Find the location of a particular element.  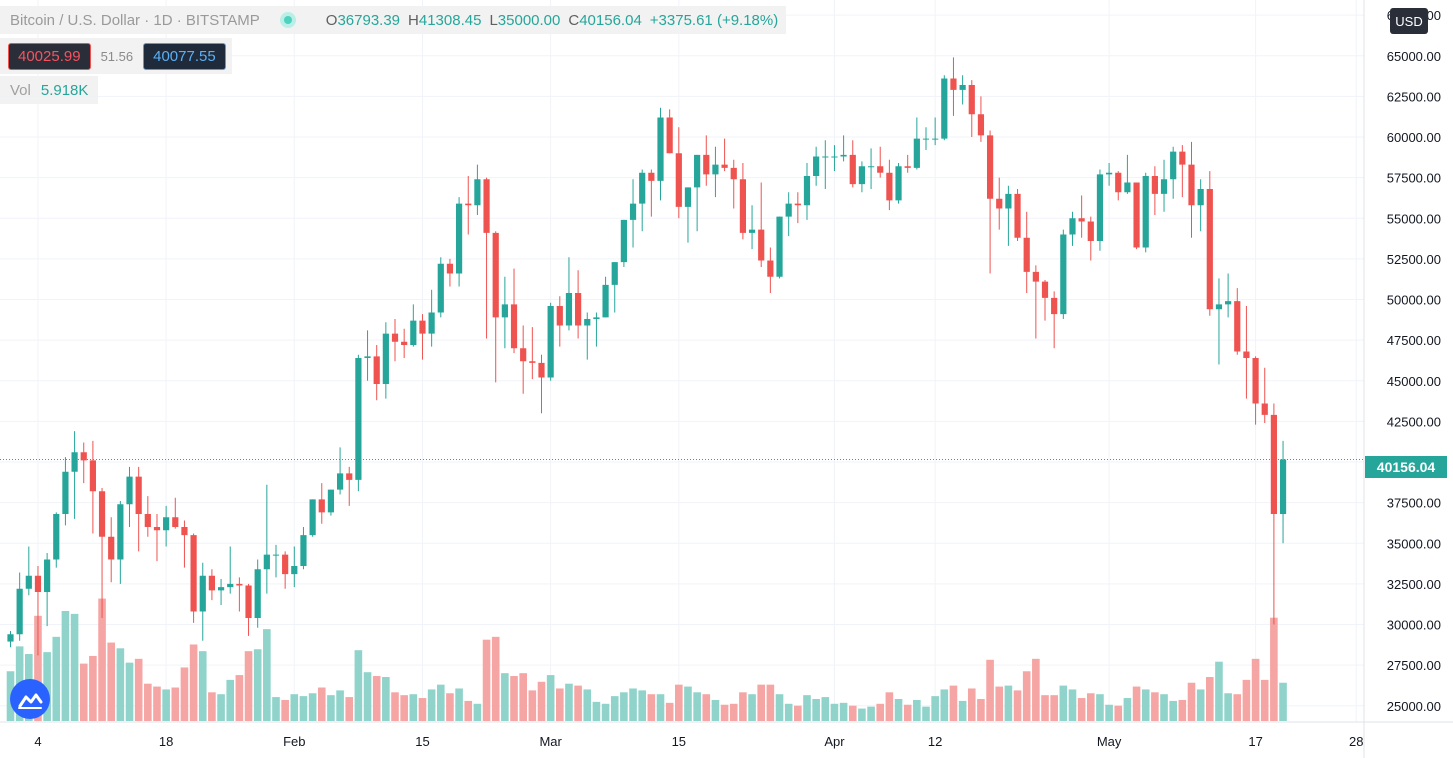

sell-price-button: 40025.99 is located at coordinates (49, 56).